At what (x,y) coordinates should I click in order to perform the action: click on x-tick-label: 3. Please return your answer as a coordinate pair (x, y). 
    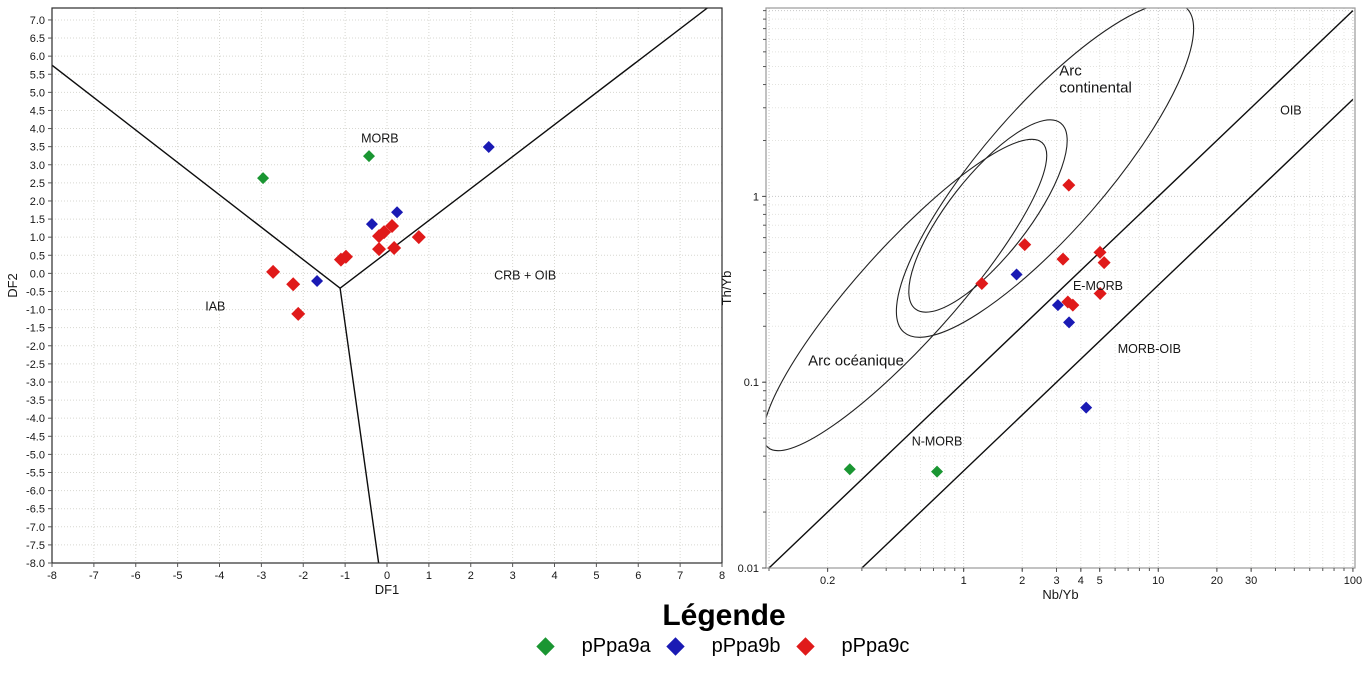
    Looking at the image, I should click on (513, 576).